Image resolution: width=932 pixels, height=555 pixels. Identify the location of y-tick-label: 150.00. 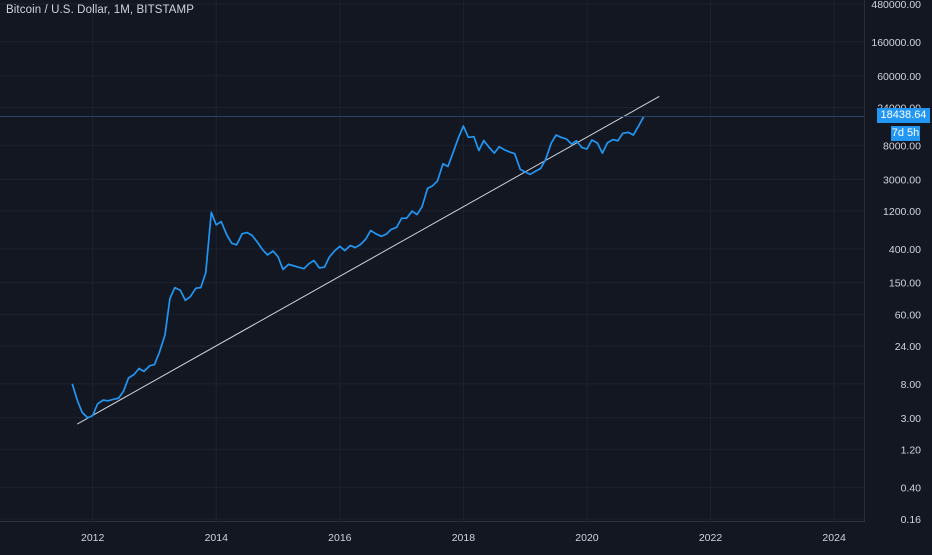
(905, 284).